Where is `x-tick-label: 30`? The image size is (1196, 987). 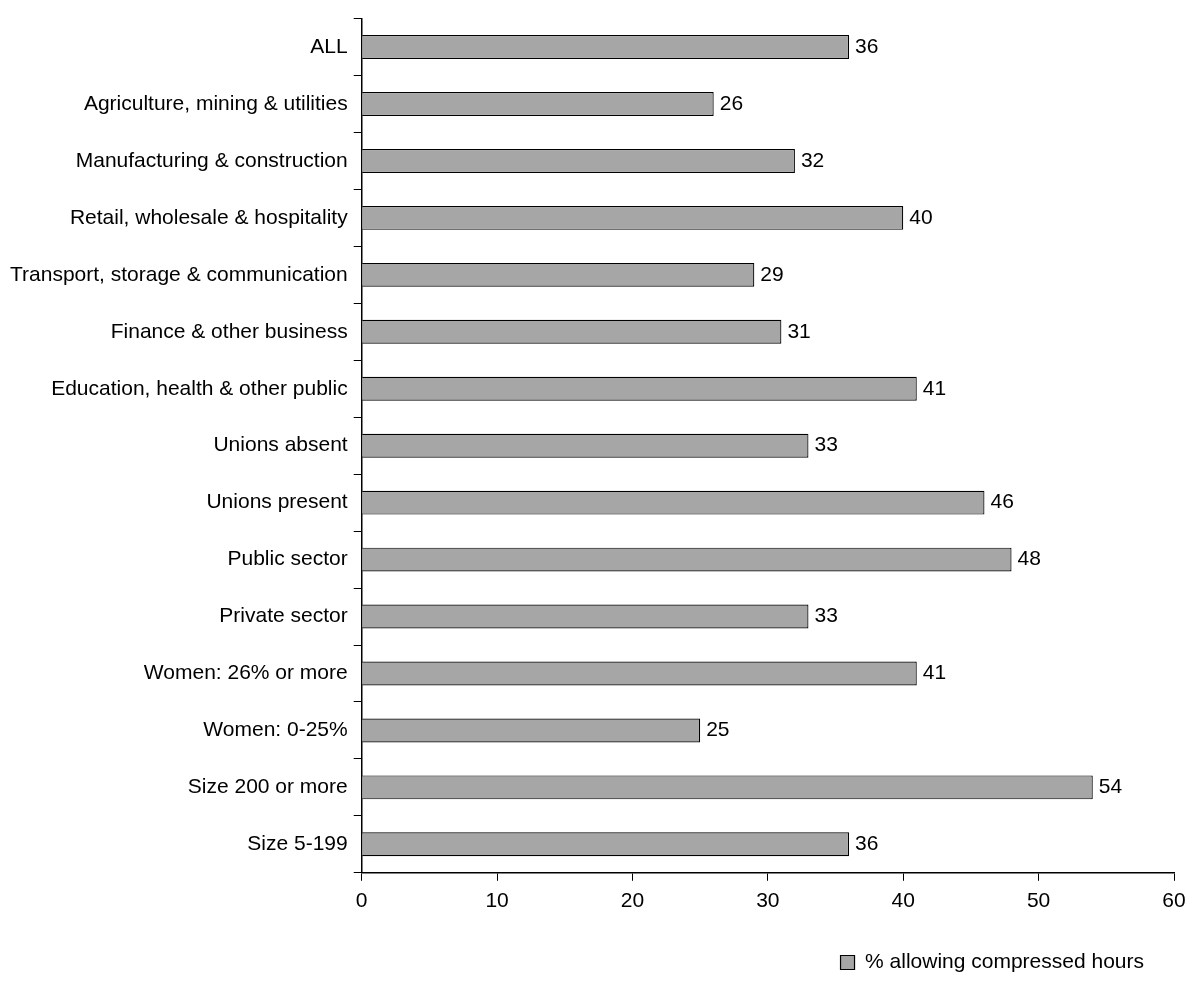
x-tick-label: 30 is located at coordinates (768, 900).